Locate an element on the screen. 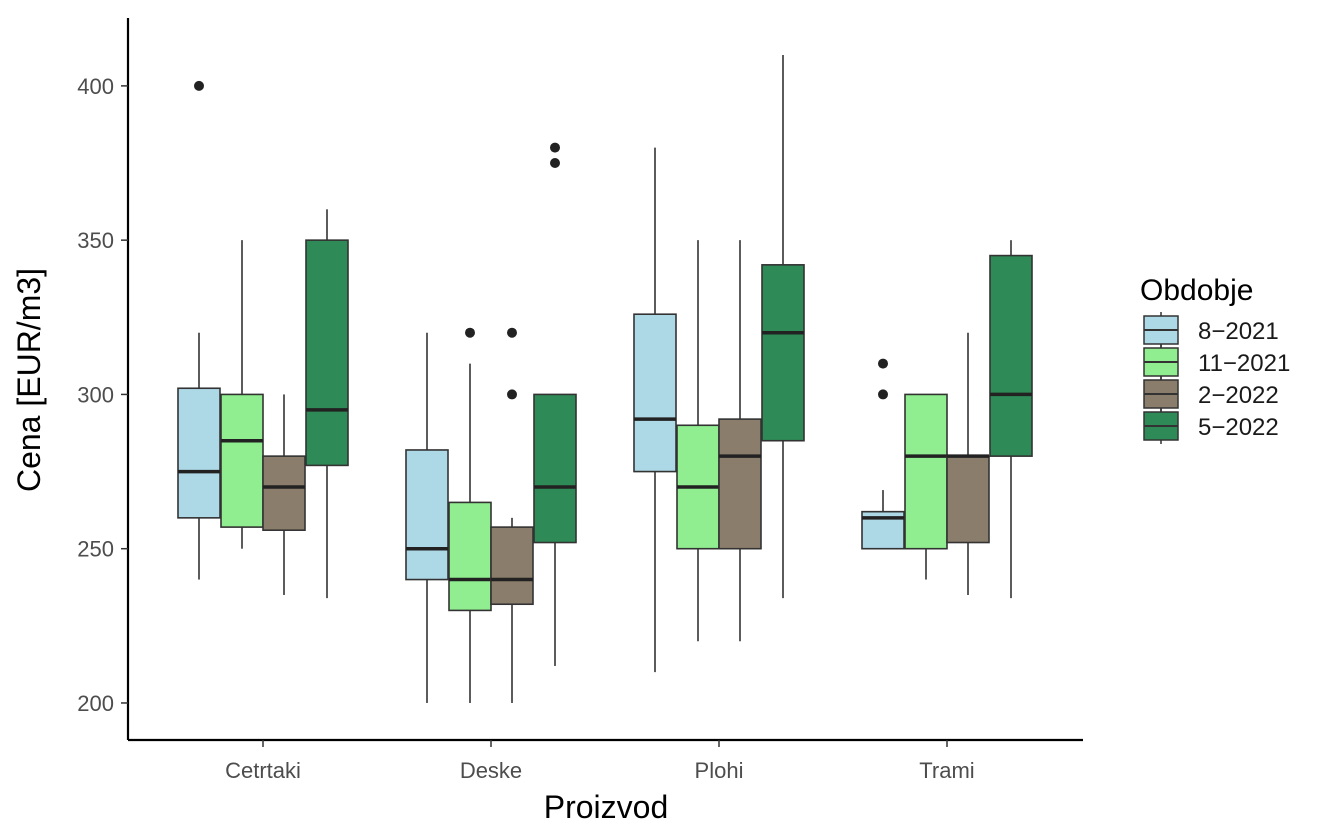  legend-label: 8−2021 is located at coordinates (1238, 331).